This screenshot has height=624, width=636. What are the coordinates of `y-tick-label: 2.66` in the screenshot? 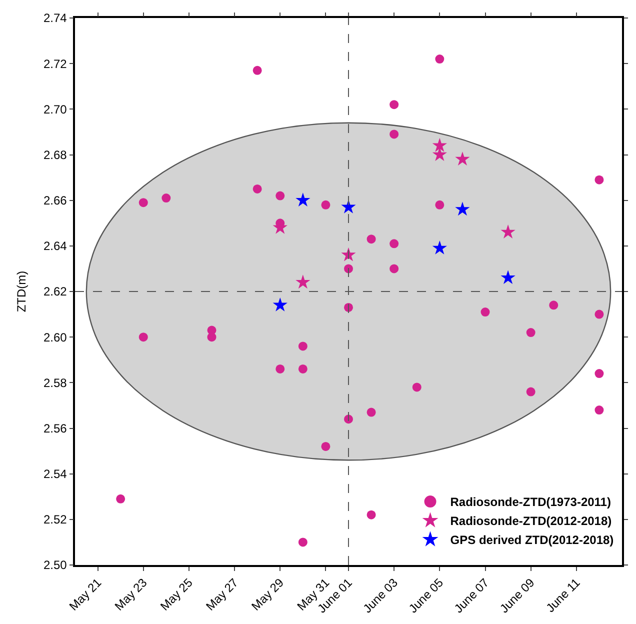 It's located at (55, 201).